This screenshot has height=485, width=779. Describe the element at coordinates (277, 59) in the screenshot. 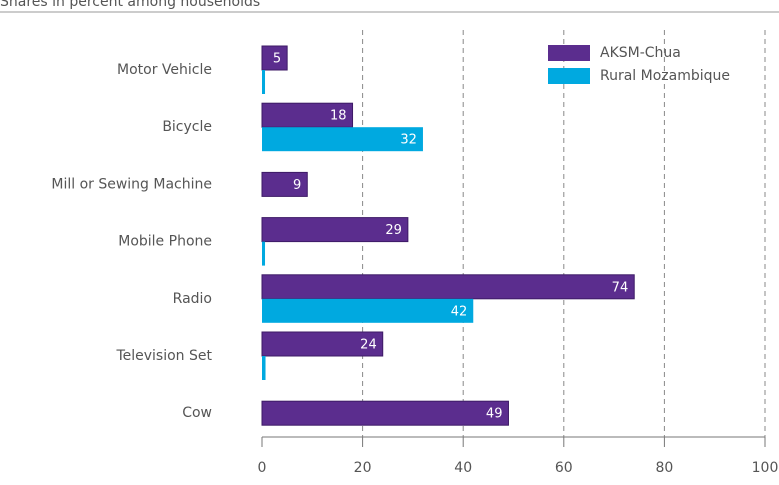

I see `data-label: 5` at that location.